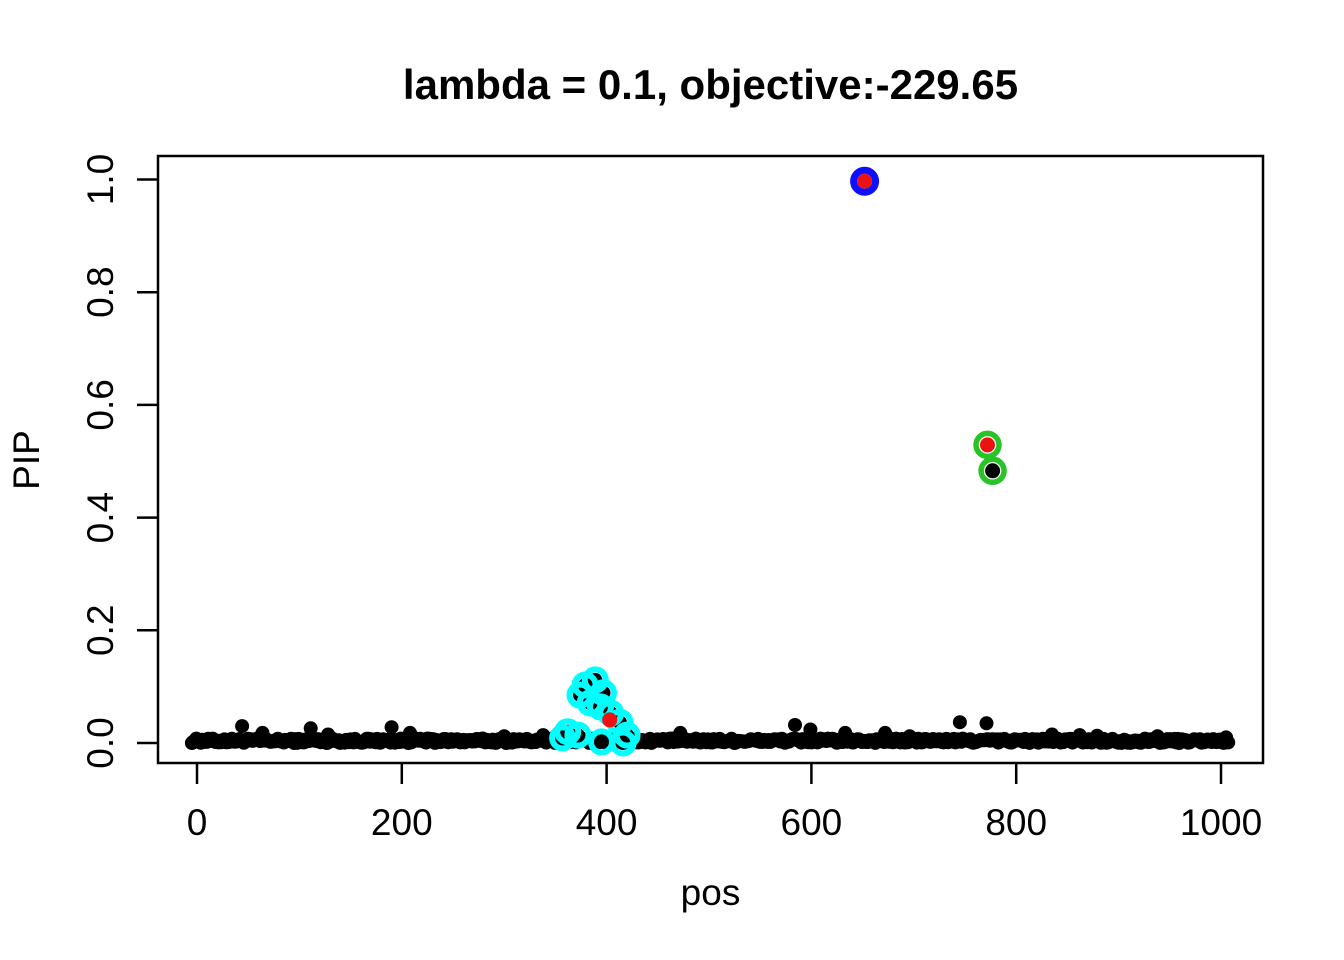  Describe the element at coordinates (710, 892) in the screenshot. I see `x-axis-label: pos` at that location.